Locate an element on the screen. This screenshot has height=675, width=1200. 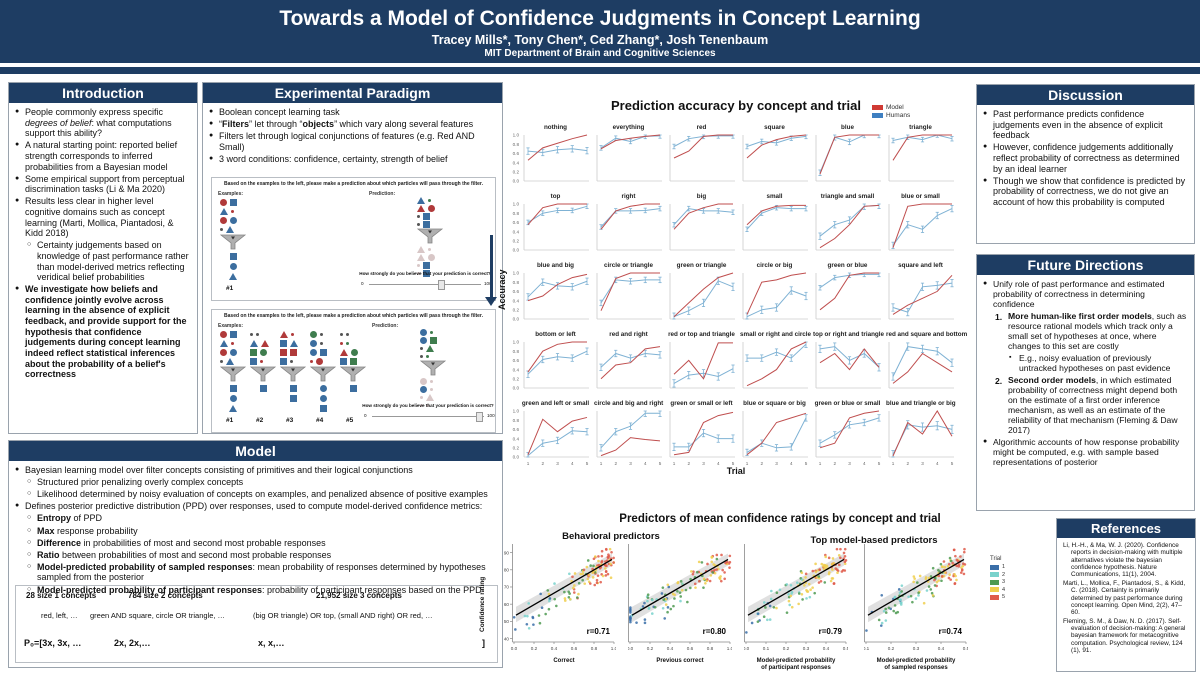
accuracy-panel-square-and-left: square and left is located at coordinates (920, 296).